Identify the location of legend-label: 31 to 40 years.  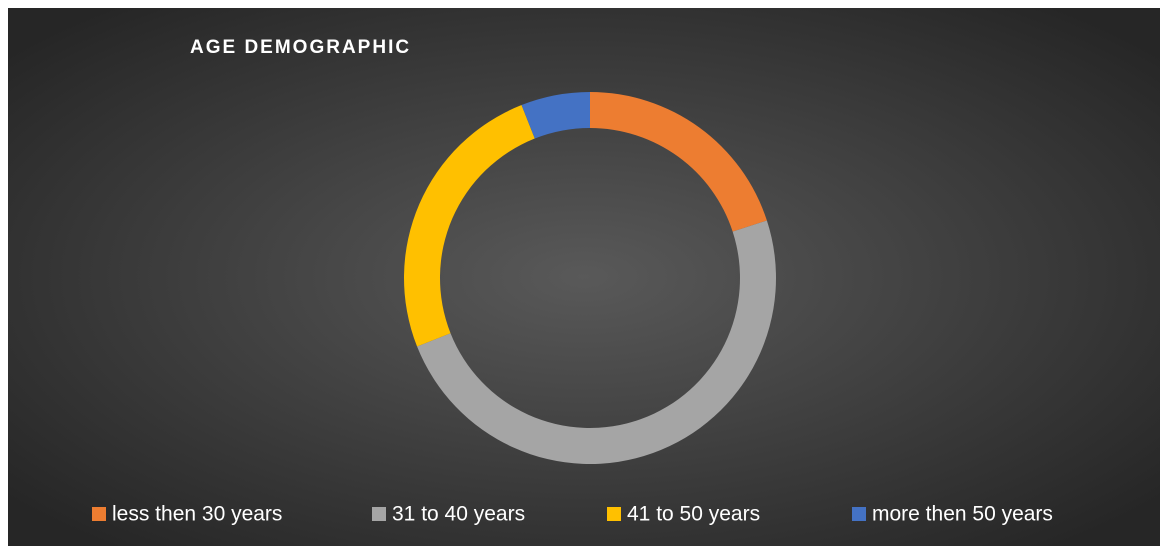
(458, 514).